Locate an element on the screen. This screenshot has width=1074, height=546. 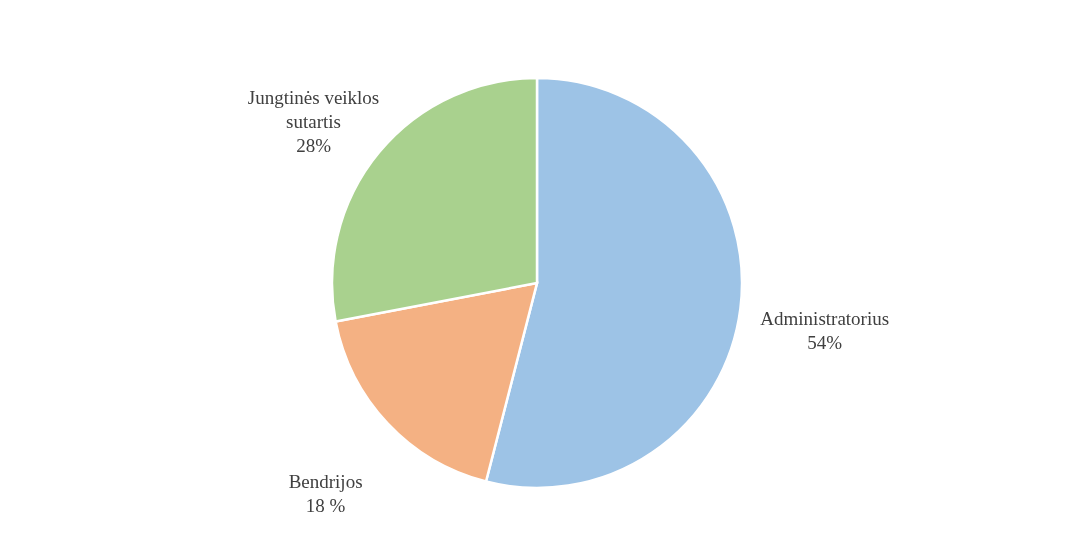
slice-label: Bendrijos is located at coordinates (325, 481).